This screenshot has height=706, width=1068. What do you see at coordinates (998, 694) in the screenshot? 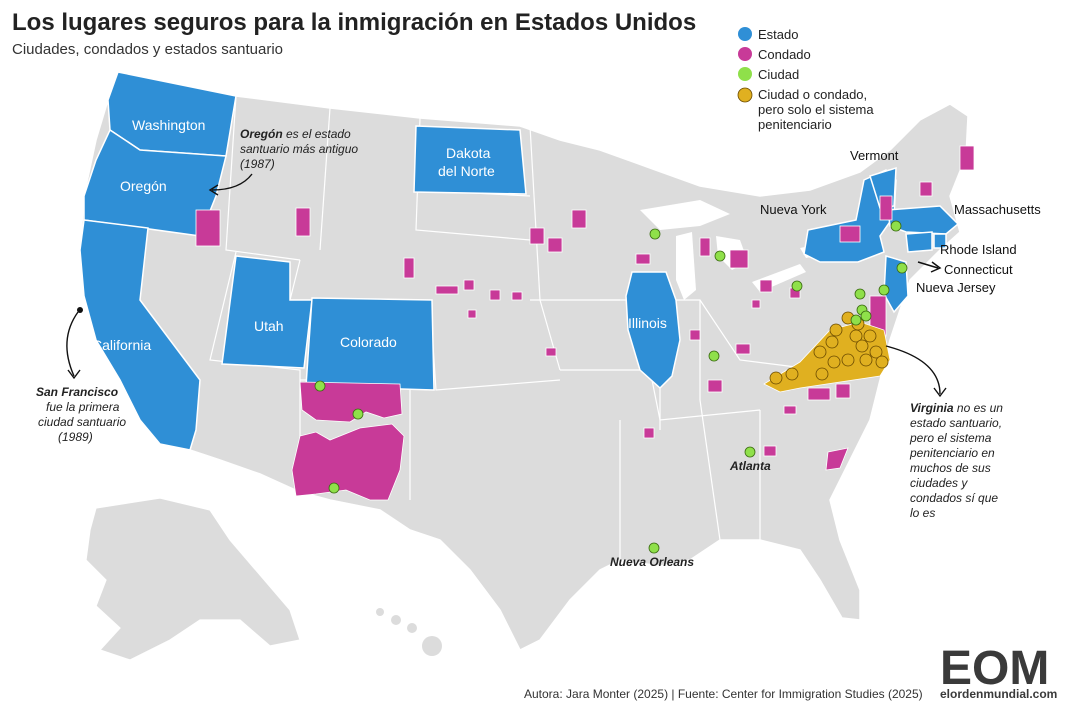
I see `eom-site: elordenmundial.com` at bounding box center [998, 694].